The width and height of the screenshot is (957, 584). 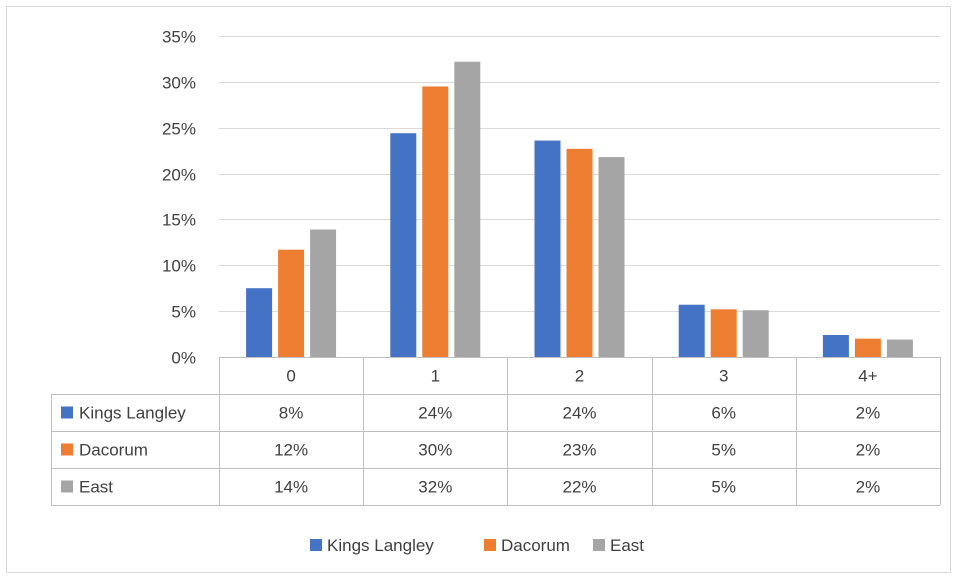 What do you see at coordinates (477, 545) in the screenshot?
I see `legend: Kings Langley Dacorum East` at bounding box center [477, 545].